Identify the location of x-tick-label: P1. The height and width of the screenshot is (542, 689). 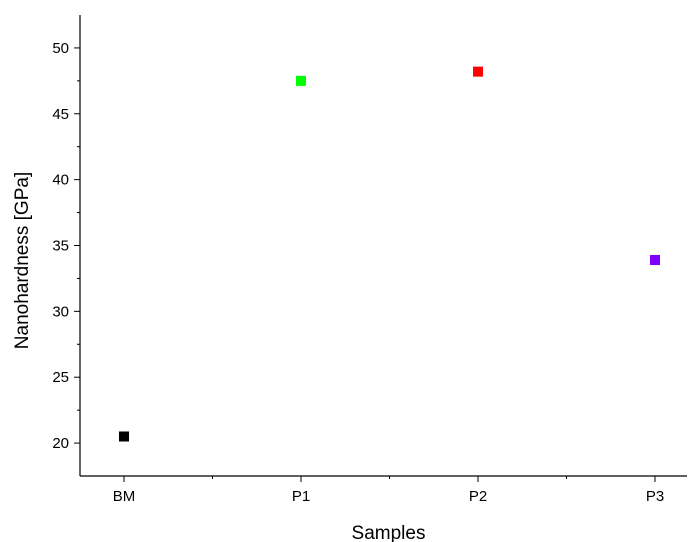
(301, 496).